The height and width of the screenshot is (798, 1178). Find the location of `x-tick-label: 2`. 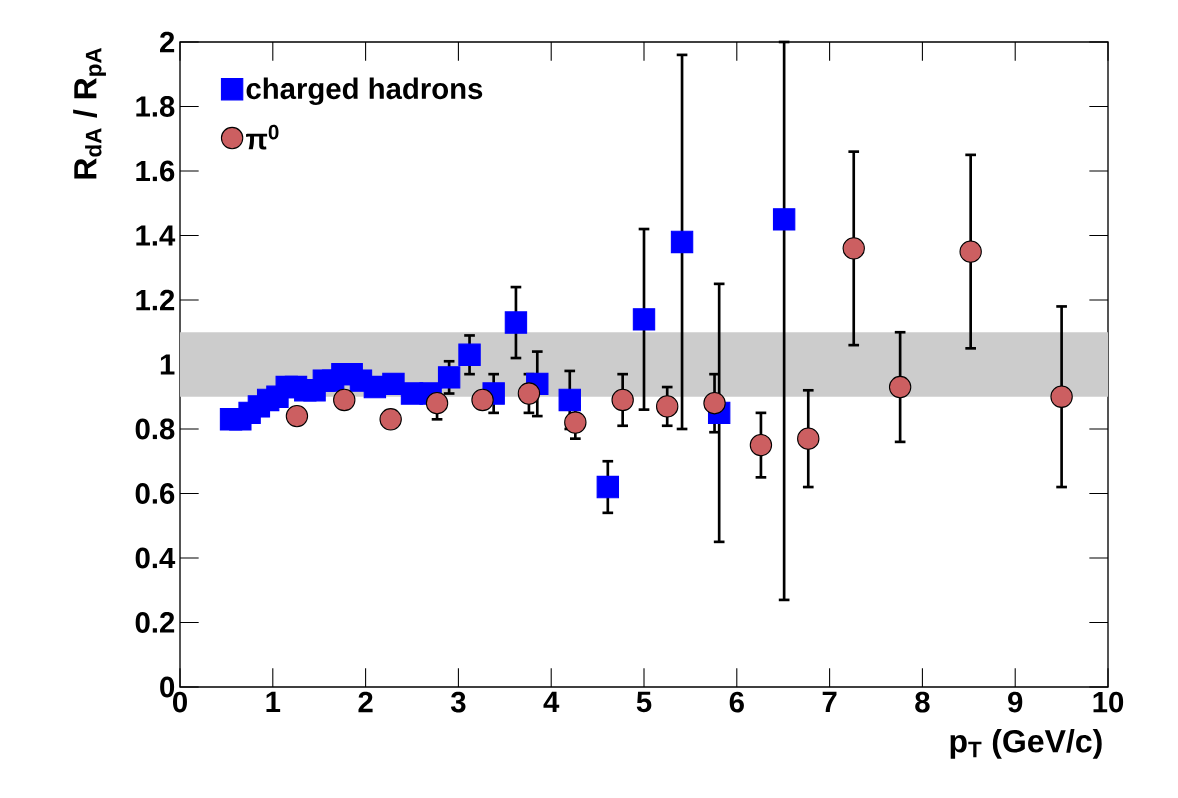

x-tick-label: 2 is located at coordinates (365, 702).